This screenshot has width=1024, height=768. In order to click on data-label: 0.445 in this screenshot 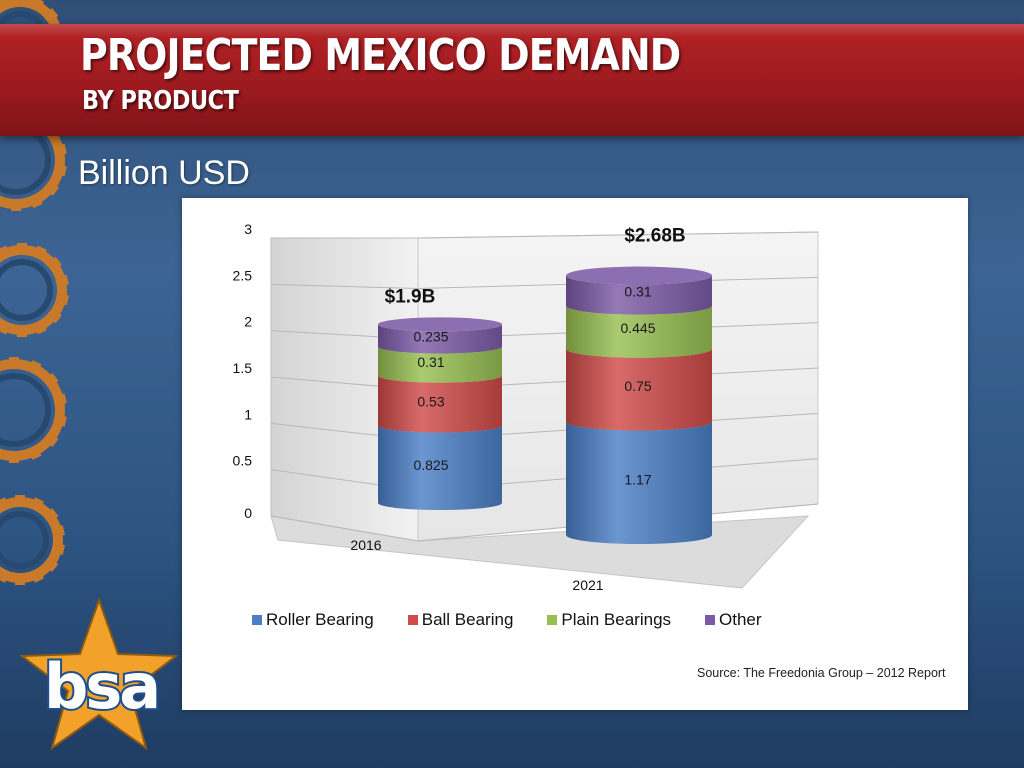, I will do `click(637, 328)`.